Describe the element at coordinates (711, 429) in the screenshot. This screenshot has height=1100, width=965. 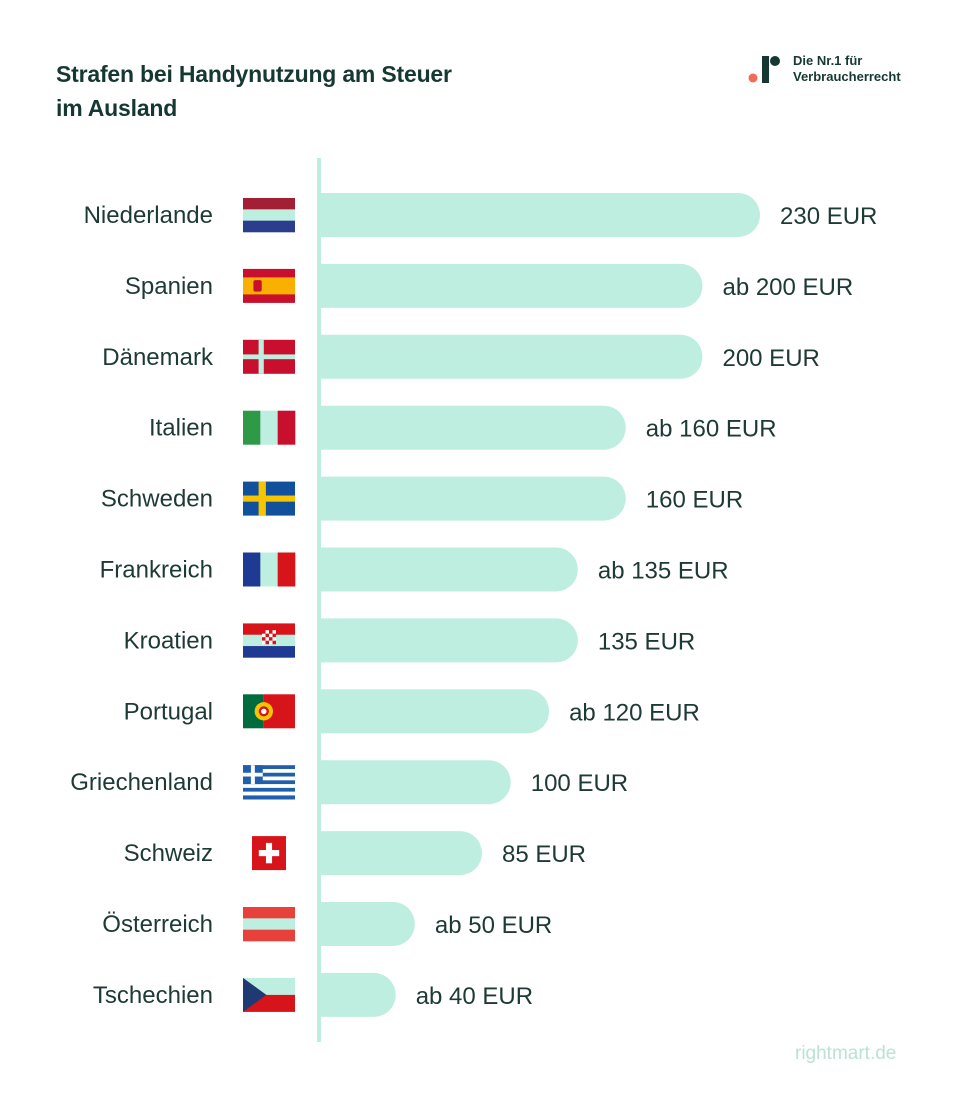
I see `value-label: ab 160 EUR` at that location.